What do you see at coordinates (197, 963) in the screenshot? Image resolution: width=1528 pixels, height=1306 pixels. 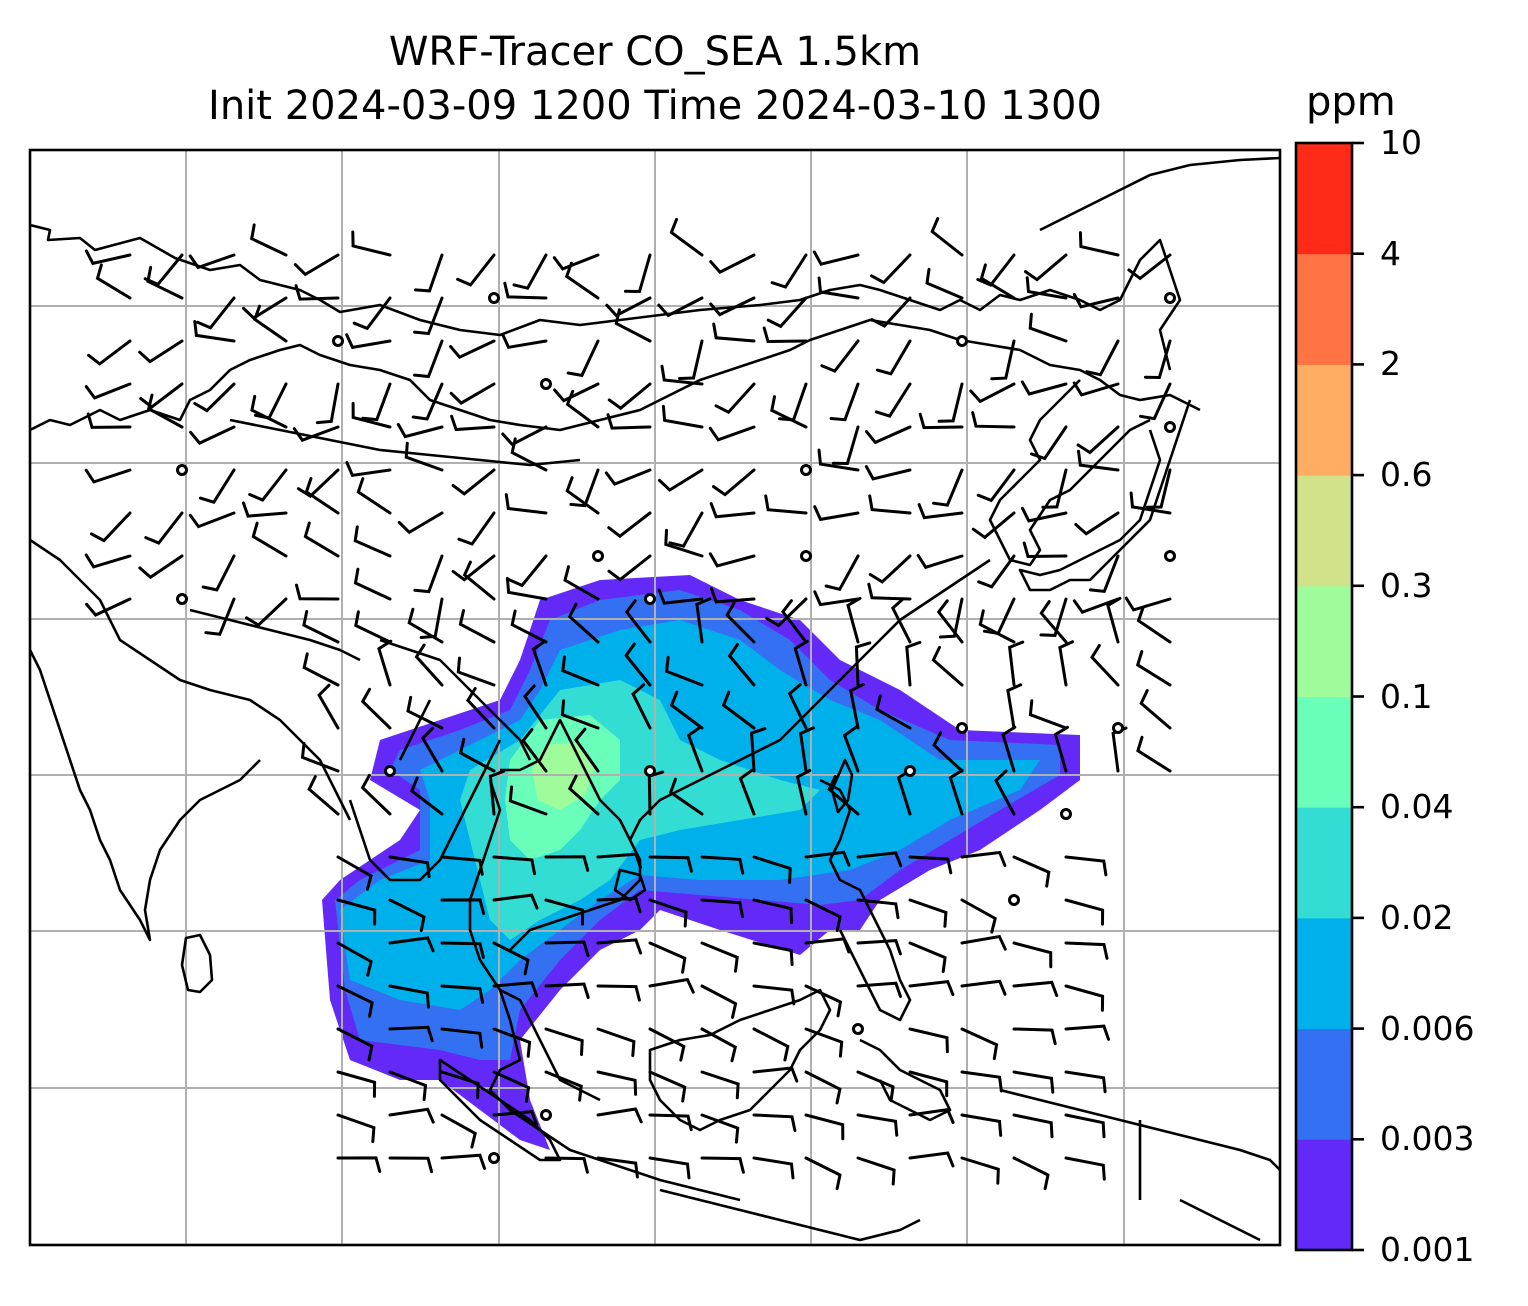 I see `coast-srilanka` at bounding box center [197, 963].